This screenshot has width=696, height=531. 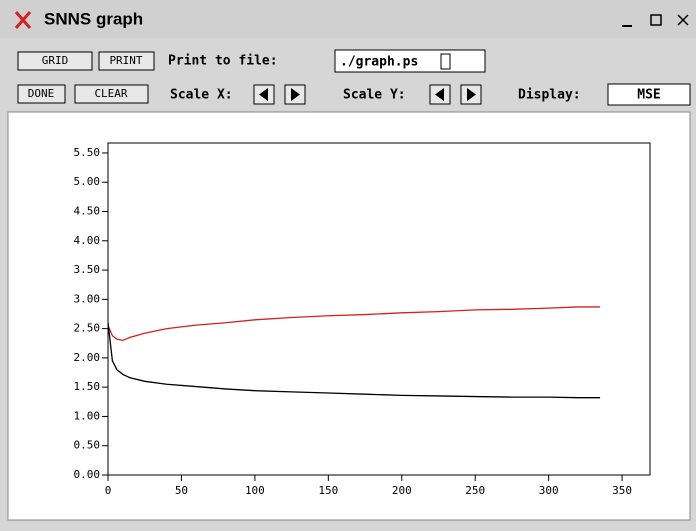 I want to click on app-icon, so click(x=23, y=20).